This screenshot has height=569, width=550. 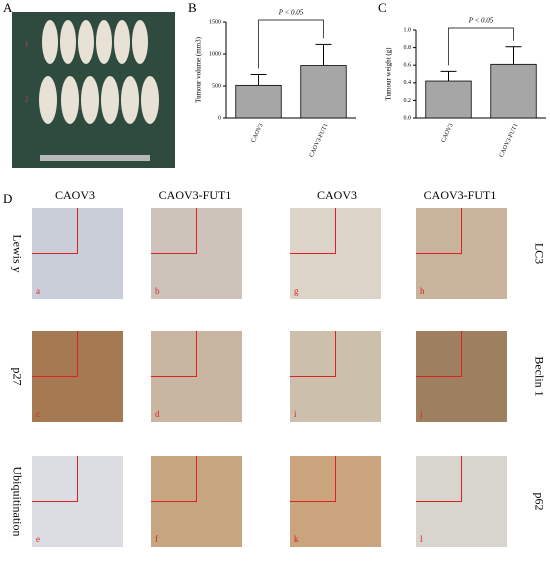 What do you see at coordinates (408, 83) in the screenshot?
I see `y-tick-label: 0.4` at bounding box center [408, 83].